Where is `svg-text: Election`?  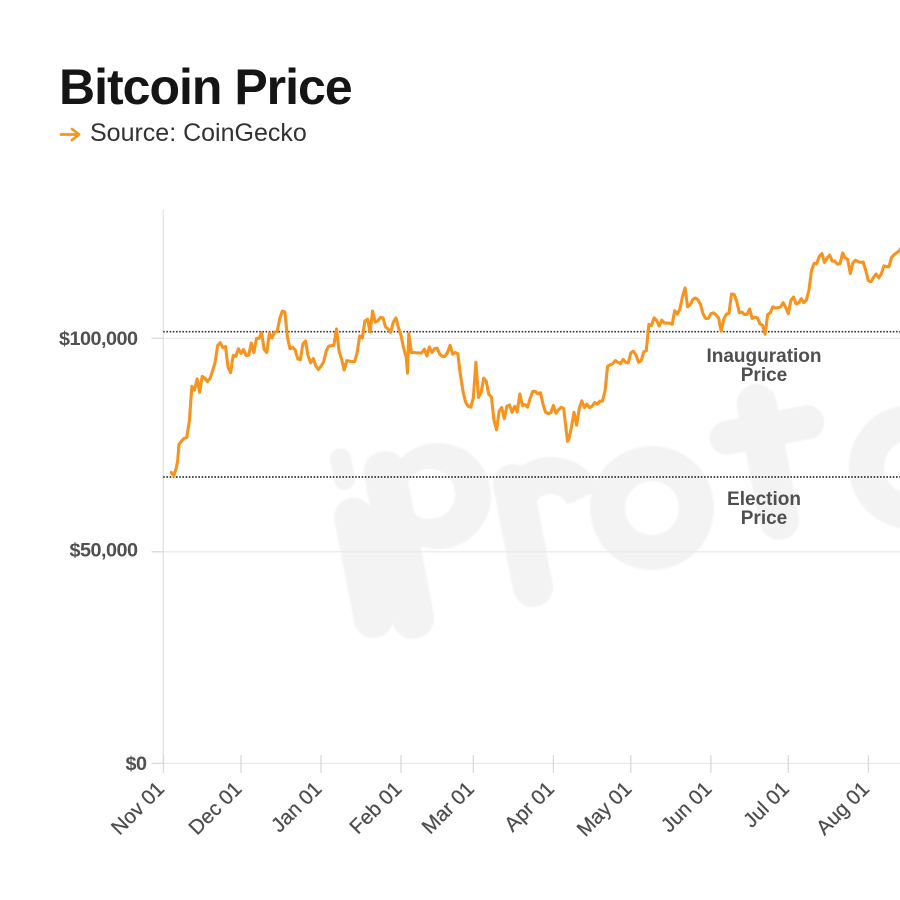
svg-text: Election is located at coordinates (764, 499).